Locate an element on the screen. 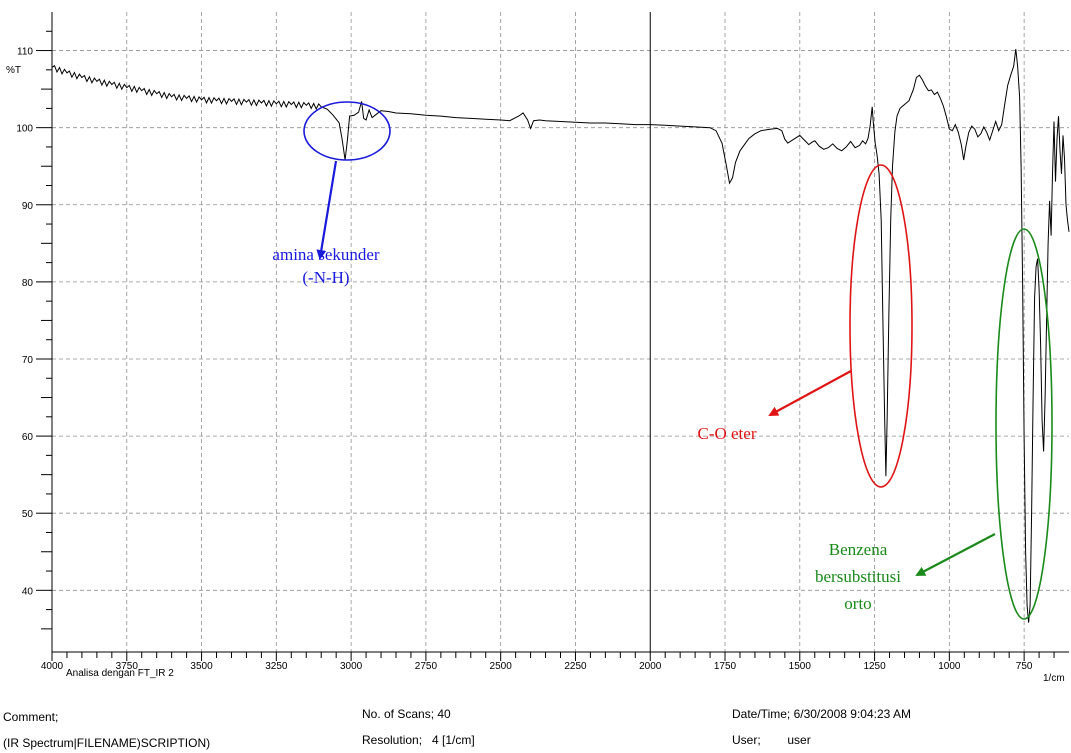 The image size is (1071, 753). annotation-benz-ellipse is located at coordinates (1024, 424).